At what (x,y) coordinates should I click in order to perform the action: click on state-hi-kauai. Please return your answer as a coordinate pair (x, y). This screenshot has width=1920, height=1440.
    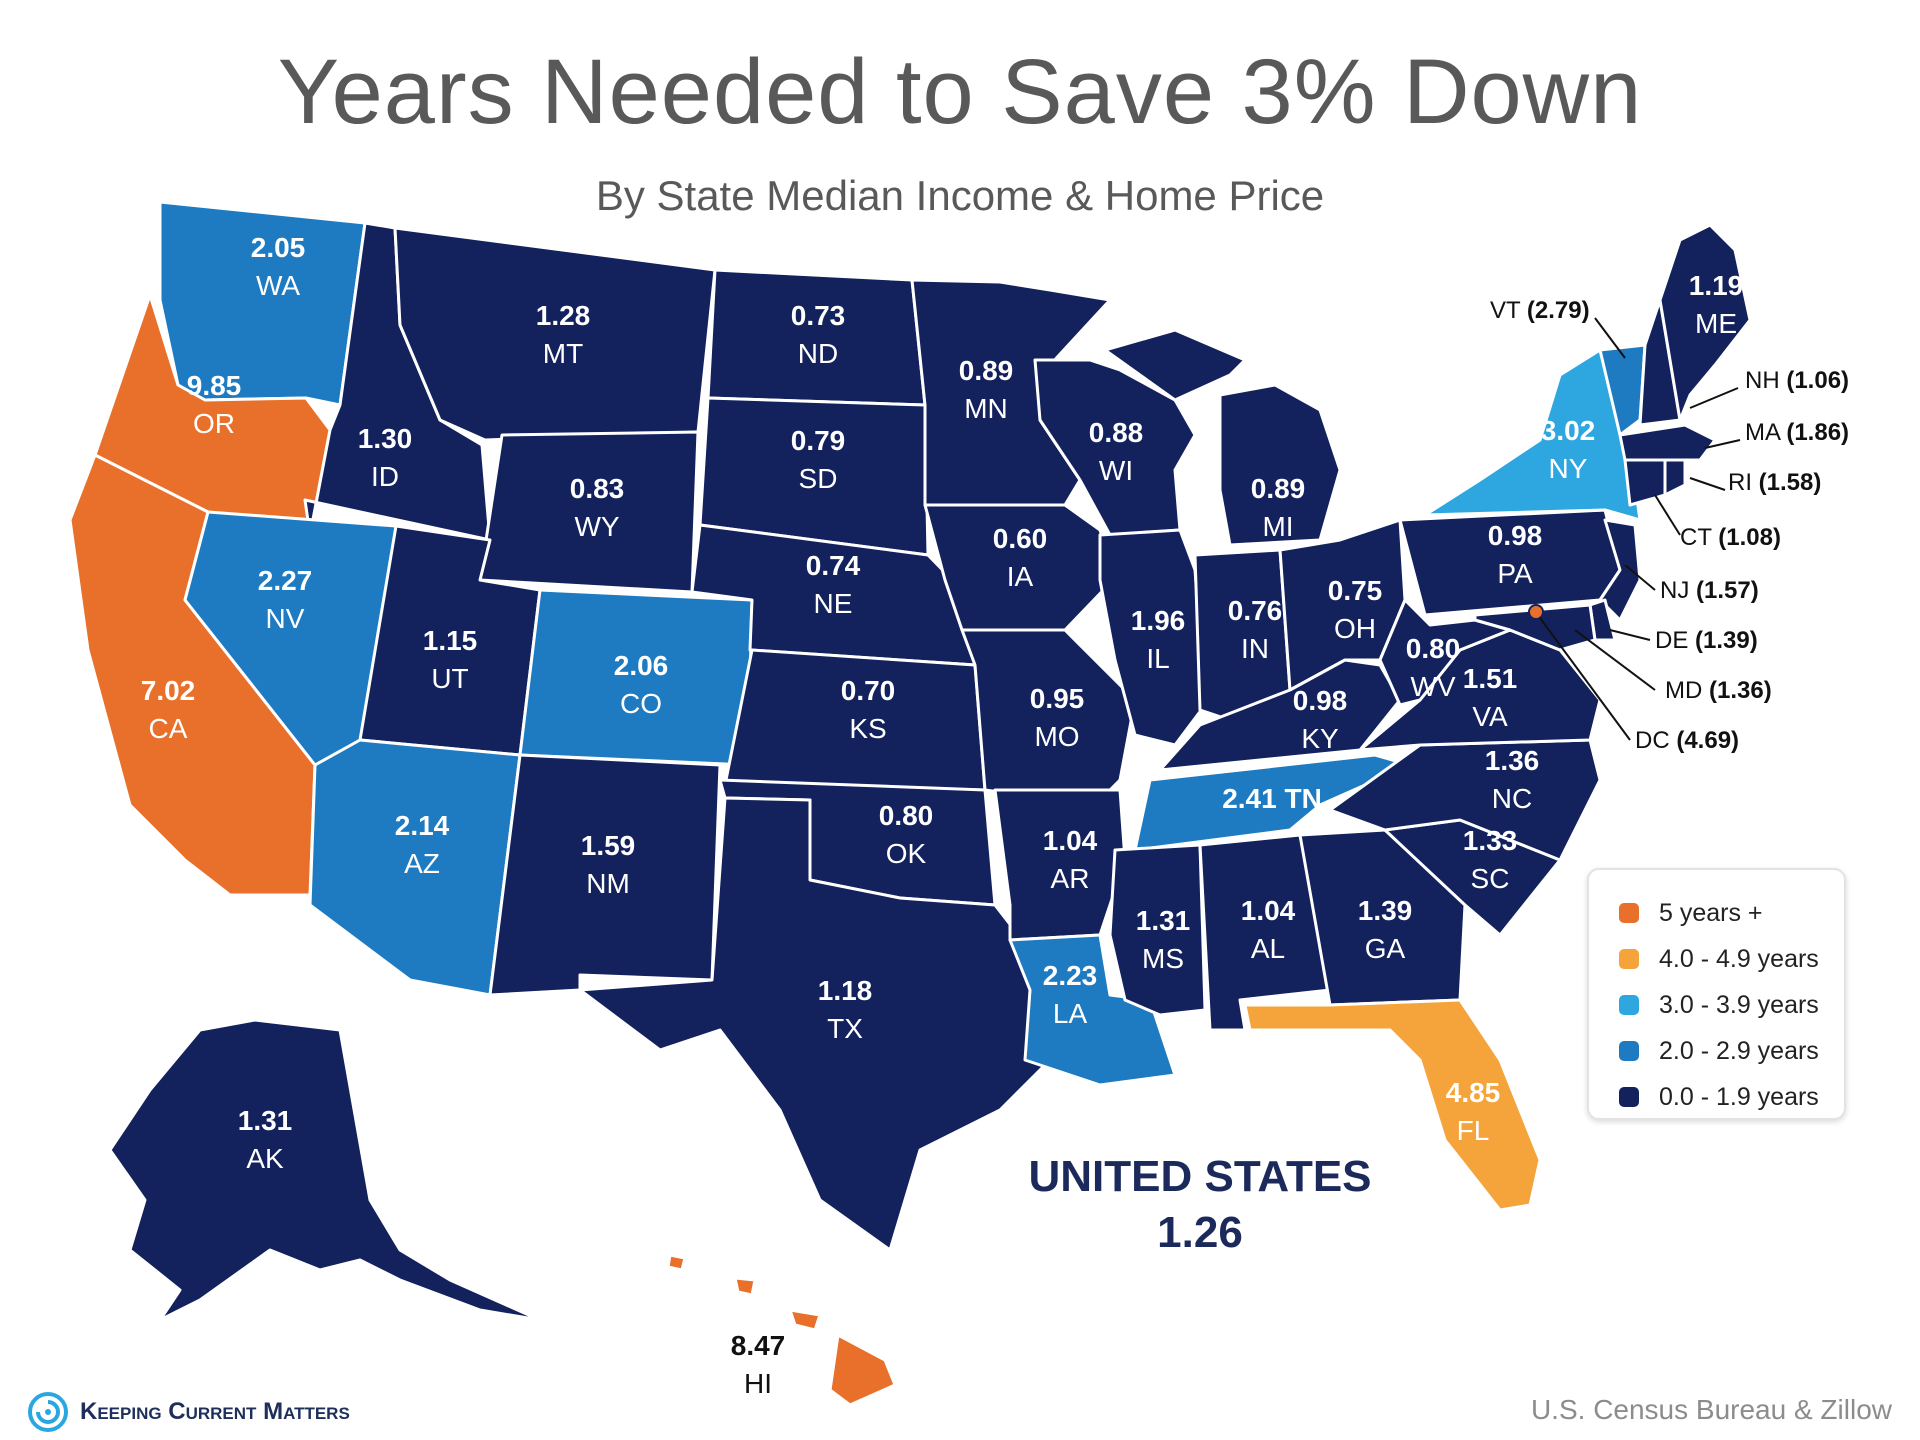
    Looking at the image, I should click on (676, 1262).